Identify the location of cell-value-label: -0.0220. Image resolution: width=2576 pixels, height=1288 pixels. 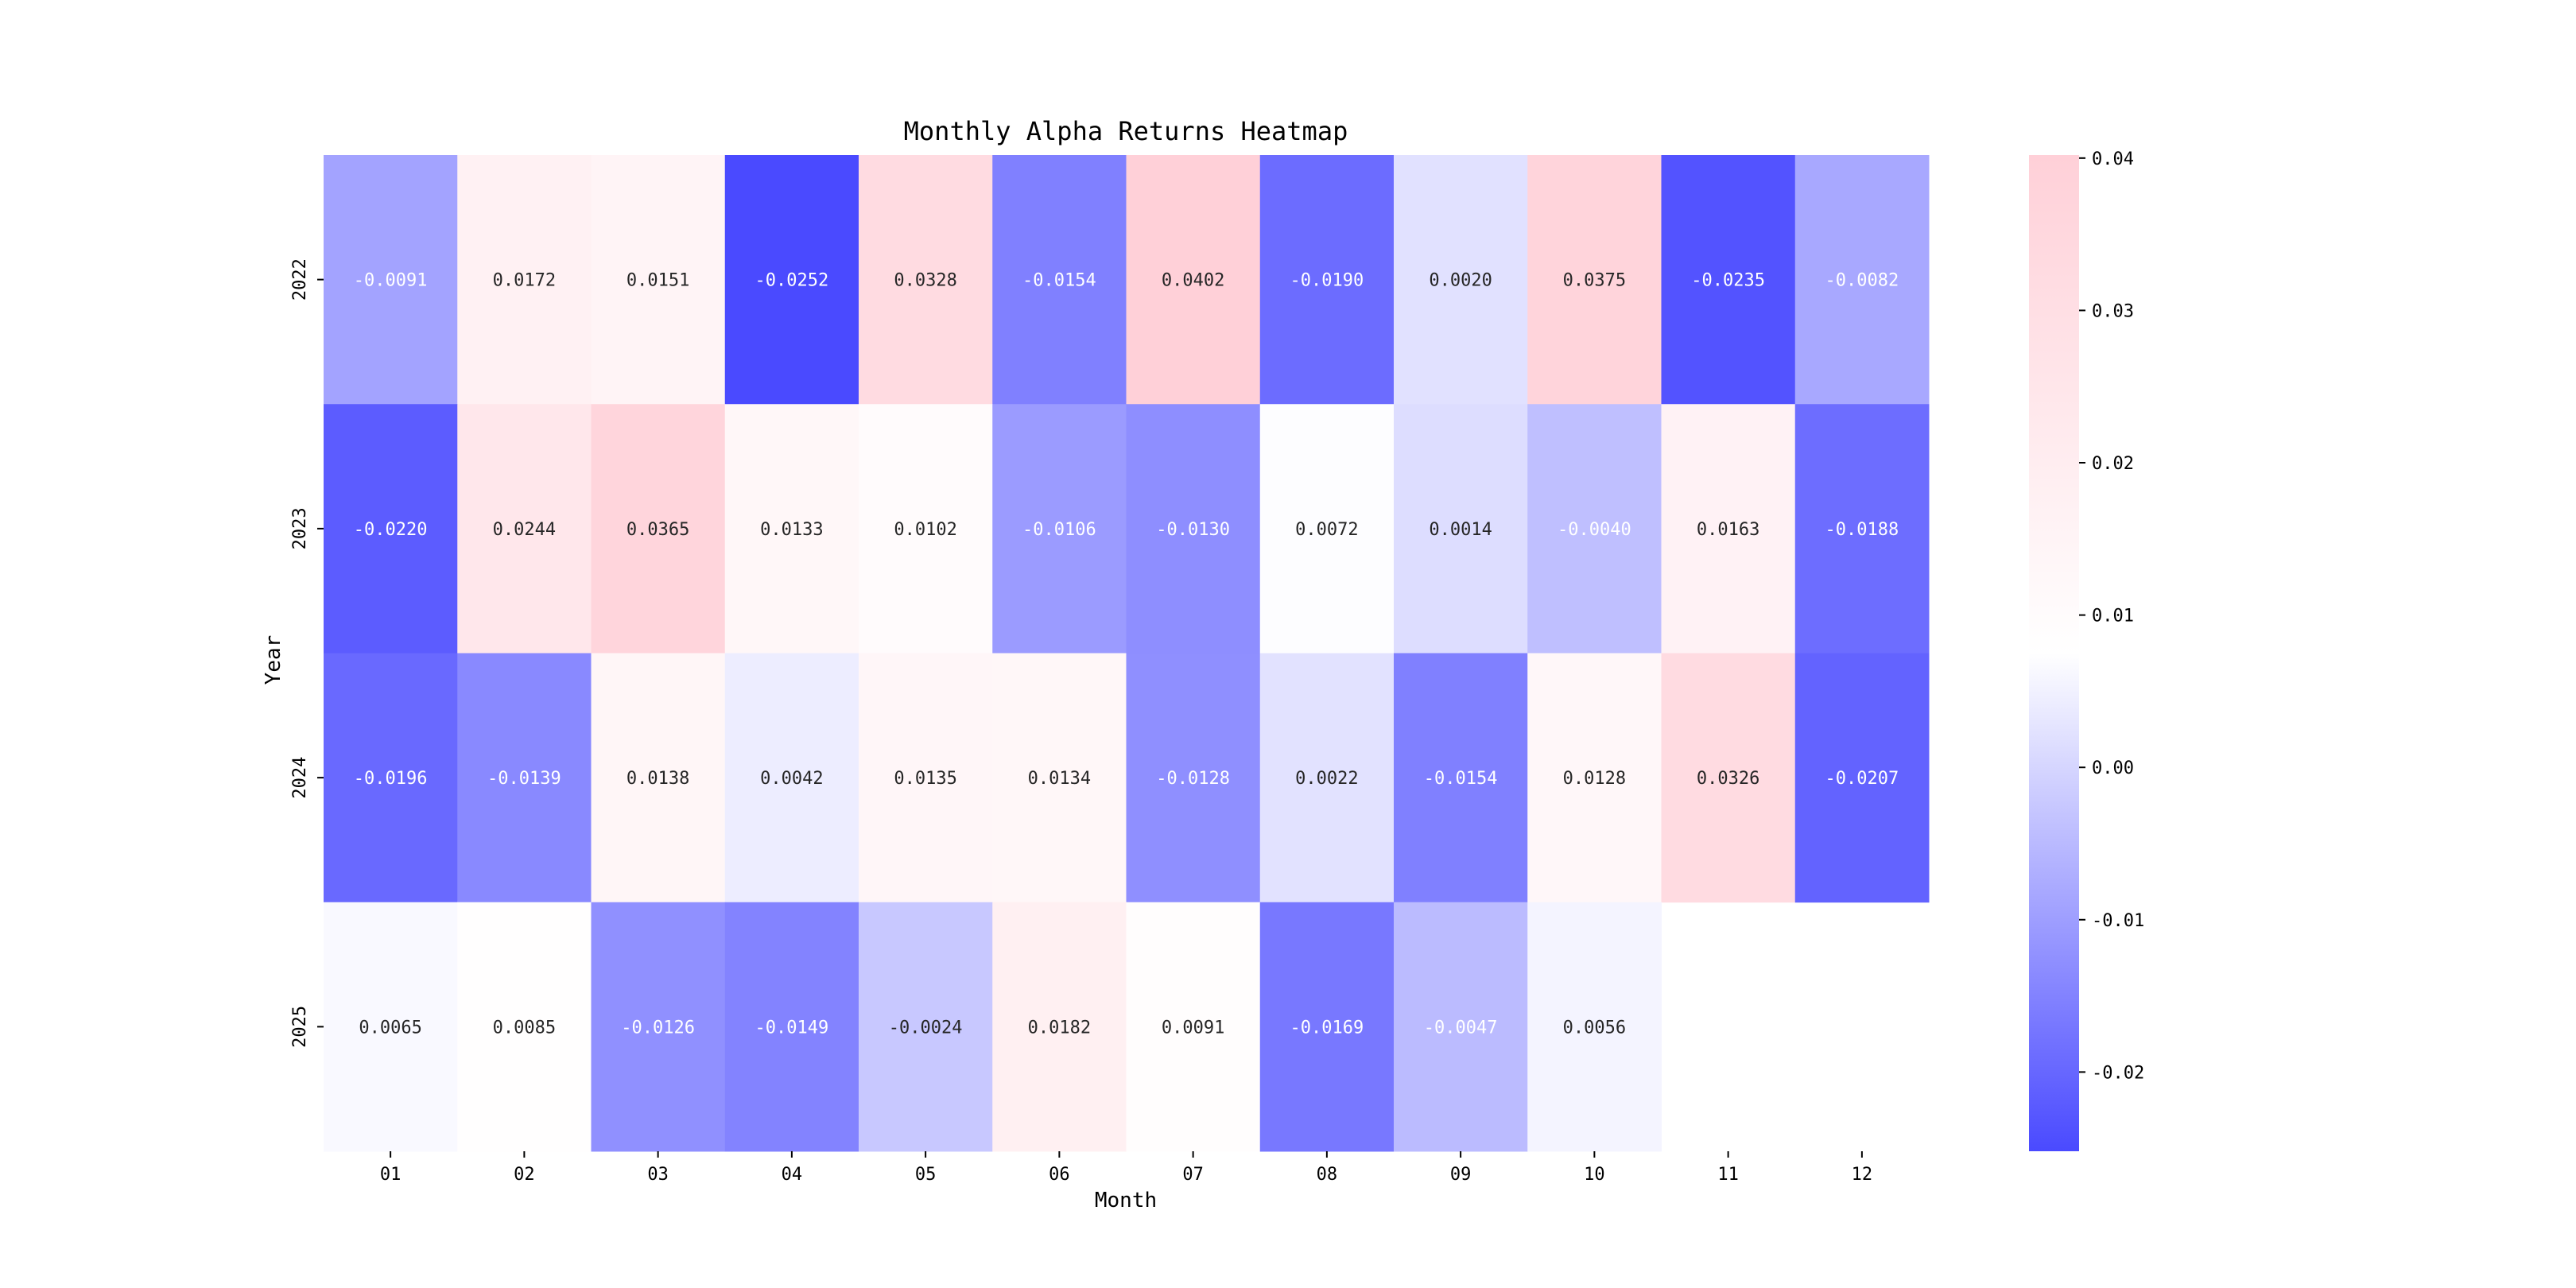
(391, 530).